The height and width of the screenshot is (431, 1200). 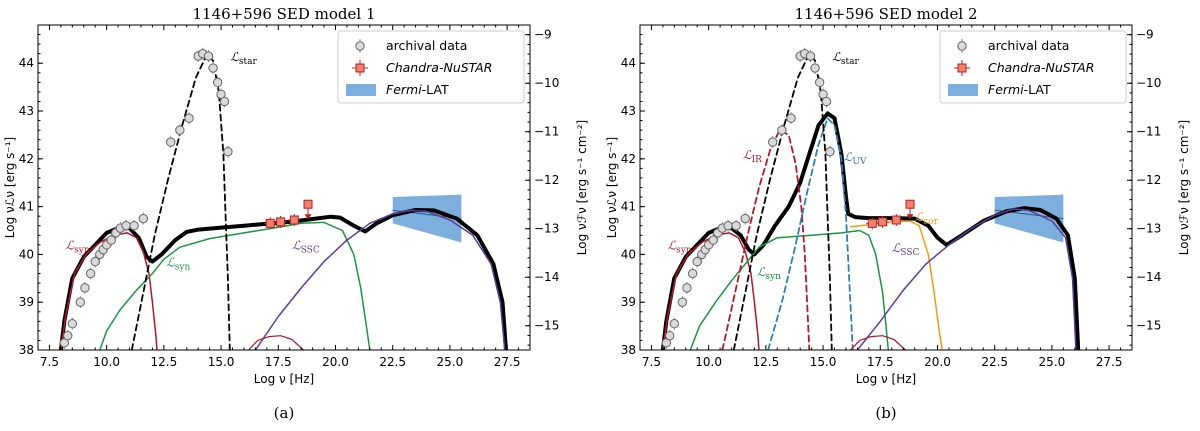 I want to click on annotation-subscript: UV, so click(x=859, y=162).